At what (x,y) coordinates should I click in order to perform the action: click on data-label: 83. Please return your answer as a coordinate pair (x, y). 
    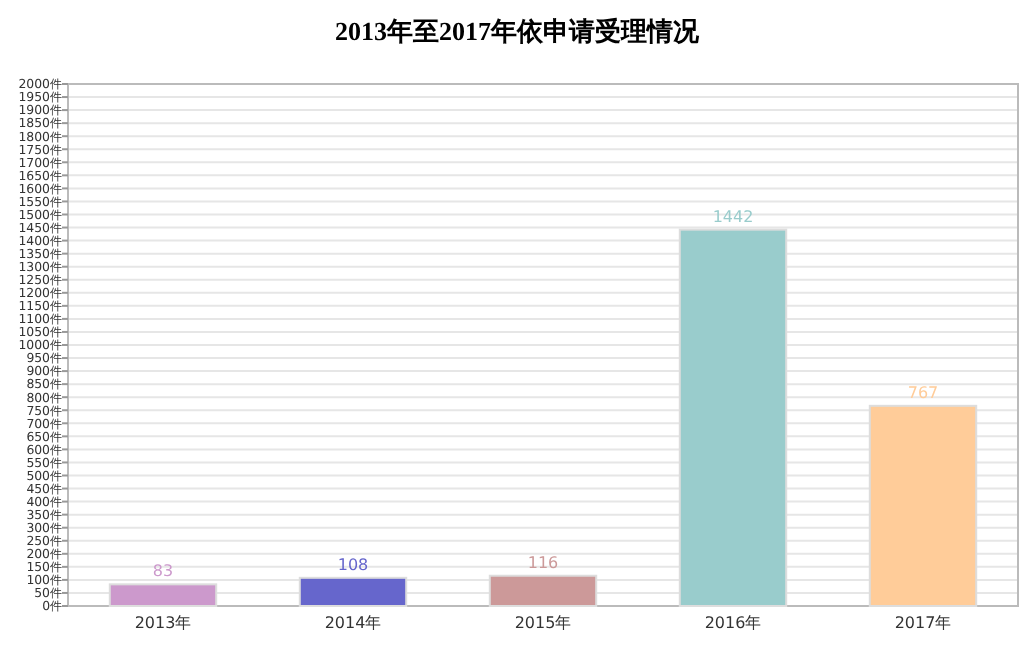
    Looking at the image, I should click on (163, 571).